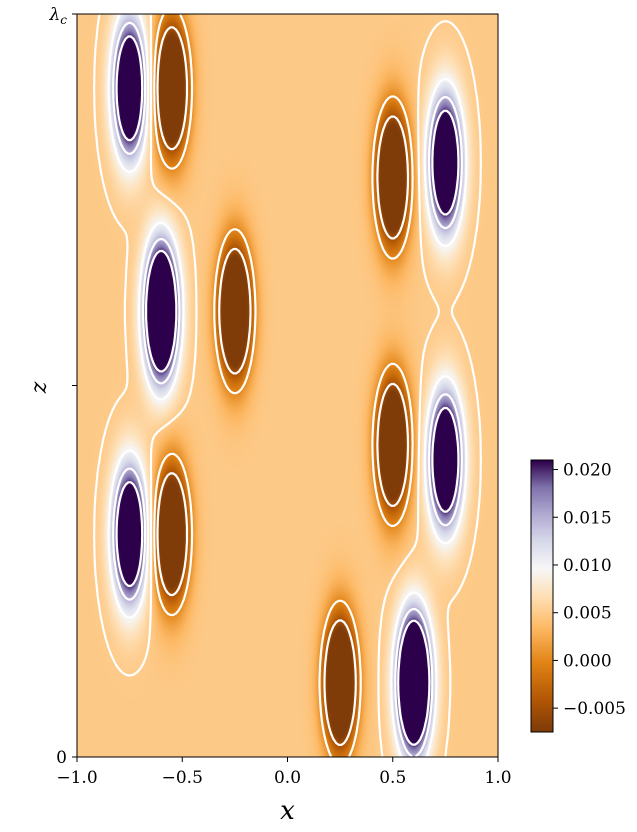 The height and width of the screenshot is (832, 637). Describe the element at coordinates (587, 471) in the screenshot. I see `colorbar-tick-label: 0.020` at that location.